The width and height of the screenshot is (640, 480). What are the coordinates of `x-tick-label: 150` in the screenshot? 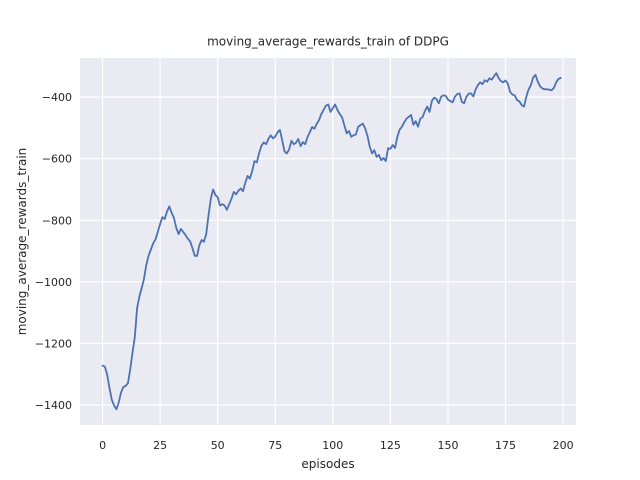 It's located at (448, 445).